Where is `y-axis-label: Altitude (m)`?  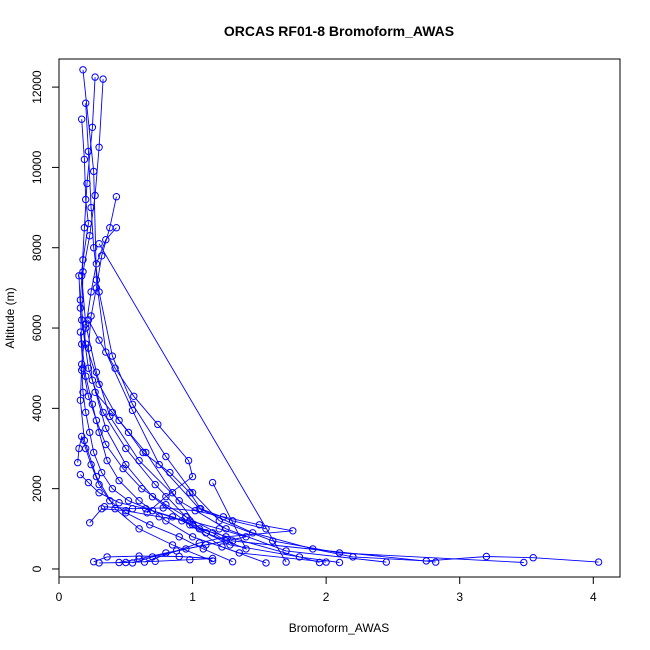 y-axis-label: Altitude (m) is located at coordinates (10, 317).